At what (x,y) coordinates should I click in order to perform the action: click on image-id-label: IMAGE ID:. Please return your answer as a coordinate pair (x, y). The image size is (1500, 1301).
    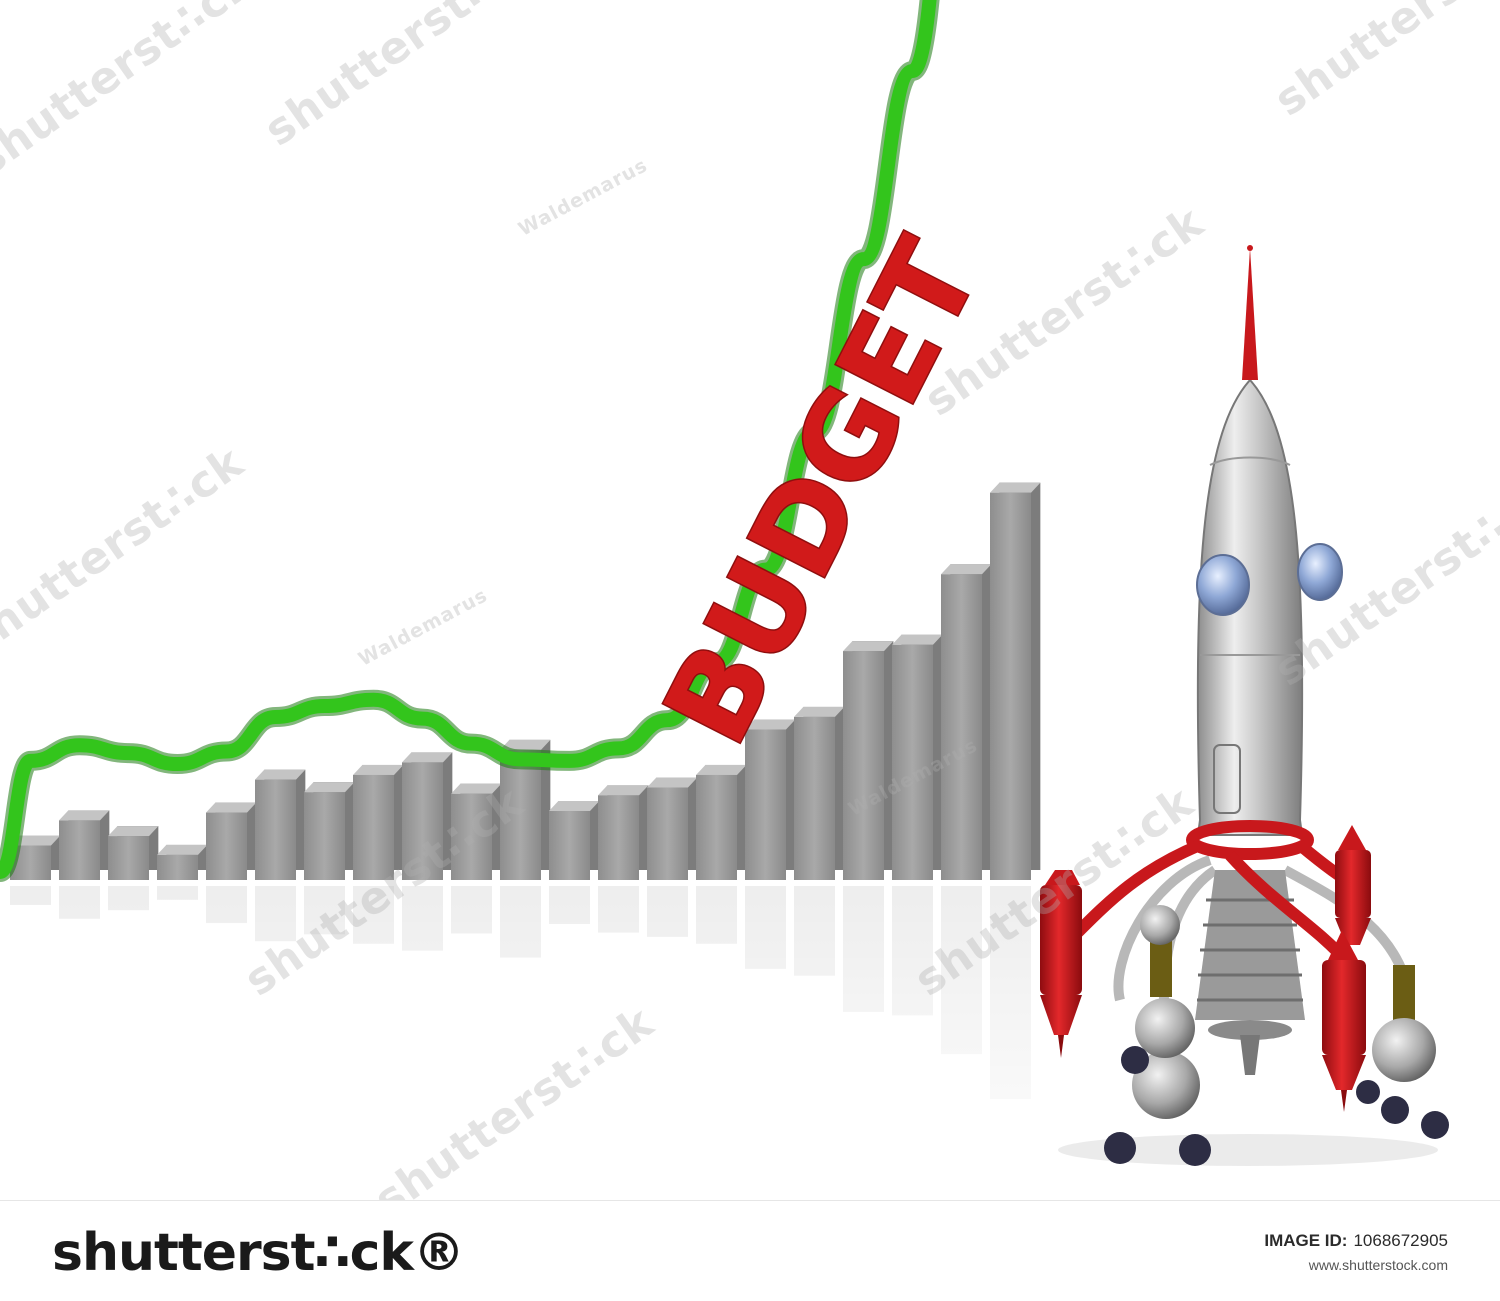
    Looking at the image, I should click on (1306, 1240).